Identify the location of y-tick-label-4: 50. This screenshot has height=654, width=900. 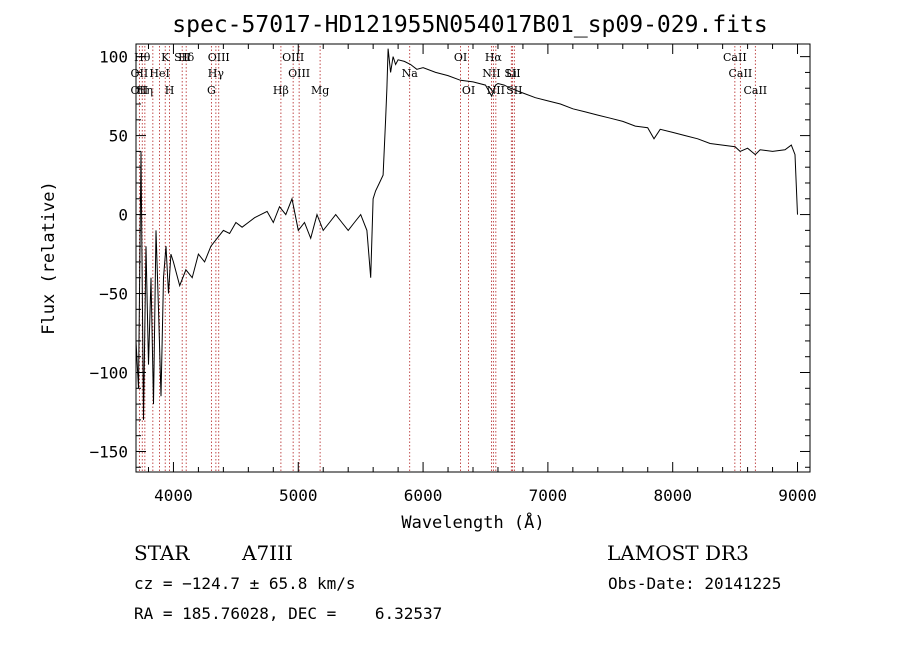
(118, 136).